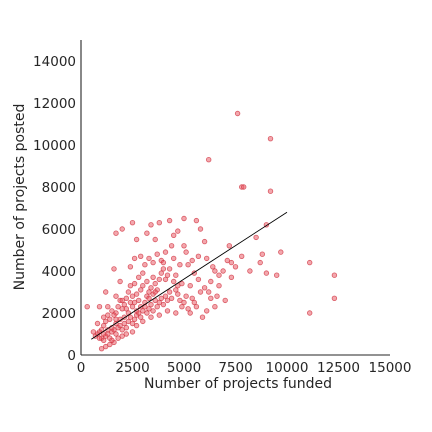 Image resolution: width=432 pixels, height=432 pixels. Describe the element at coordinates (81, 368) in the screenshot. I see `x-tick-label: 0` at that location.